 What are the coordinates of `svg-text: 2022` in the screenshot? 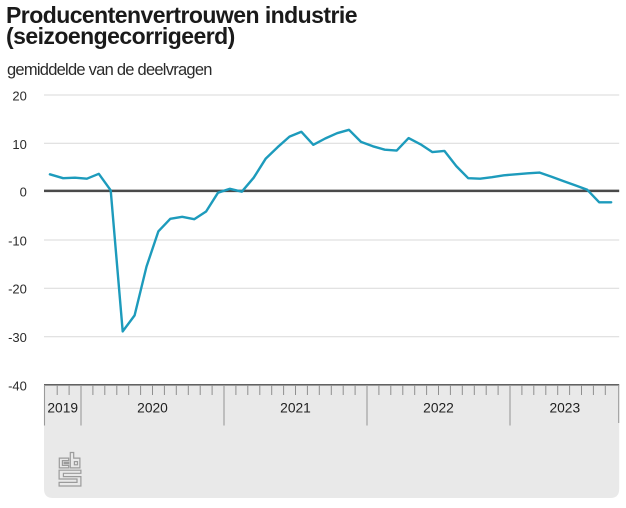 It's located at (438, 408).